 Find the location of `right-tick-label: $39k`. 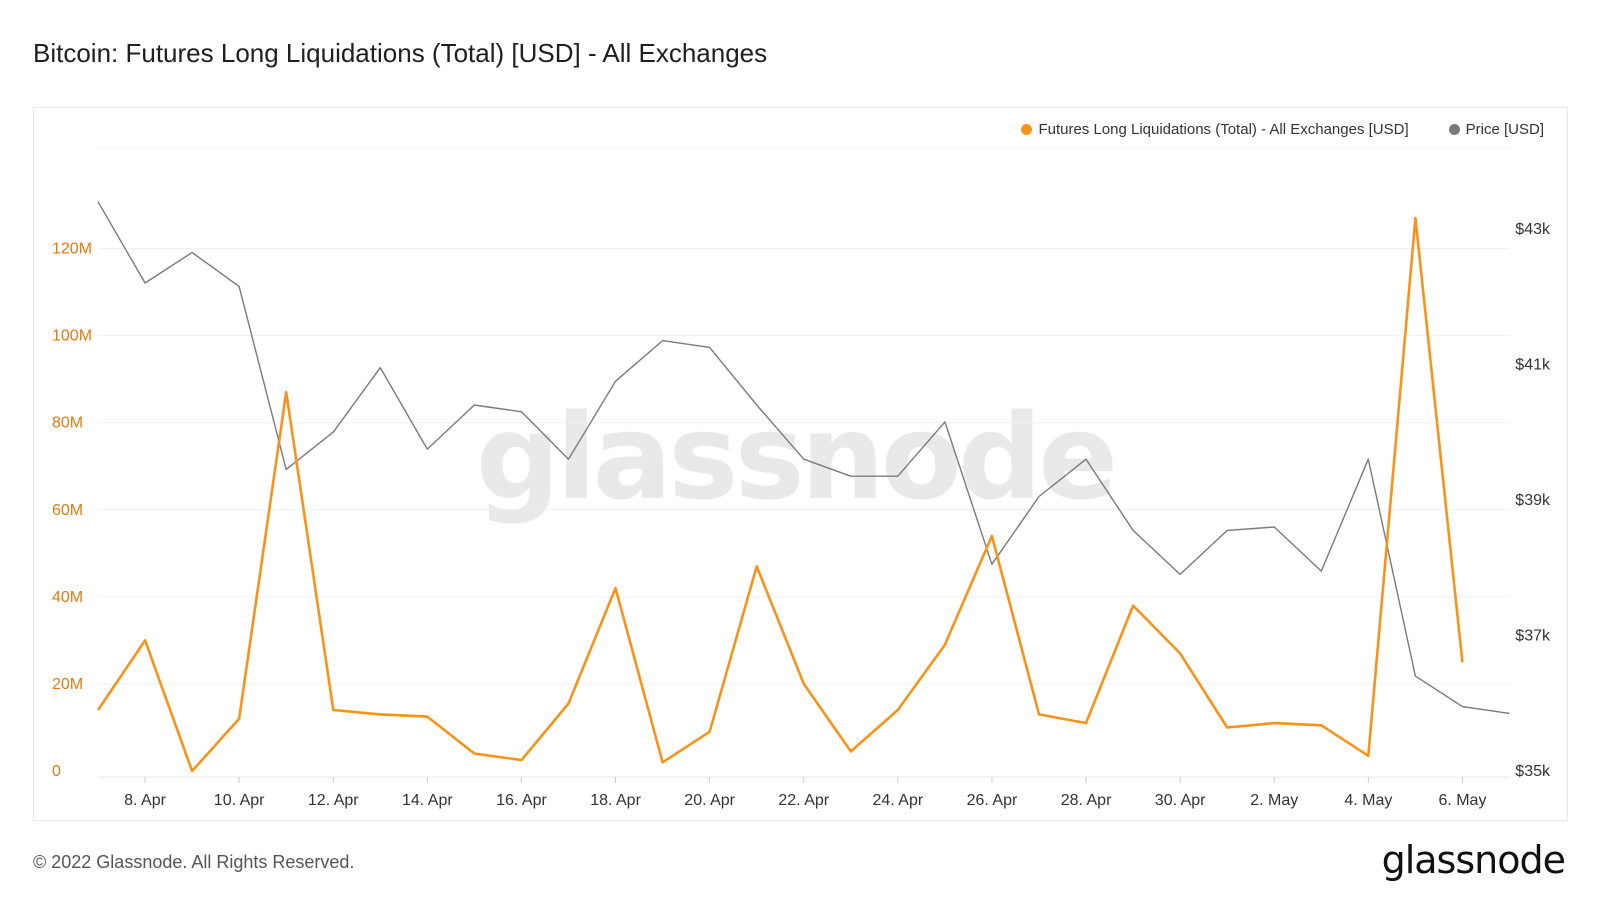

right-tick-label: $39k is located at coordinates (1533, 500).